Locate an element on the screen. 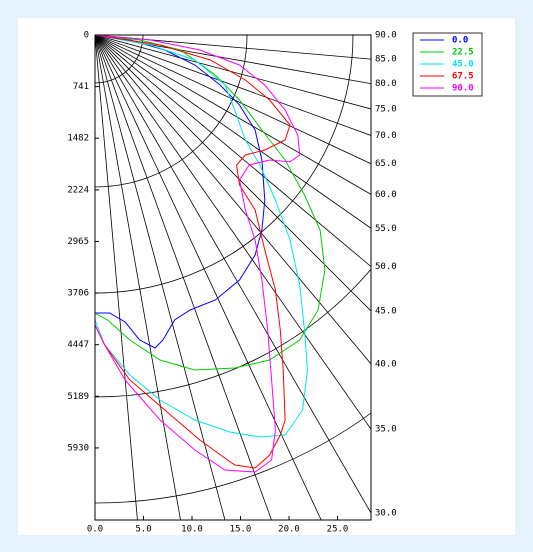 The image size is (533, 552). y-tick-label: 2965 is located at coordinates (78, 242).